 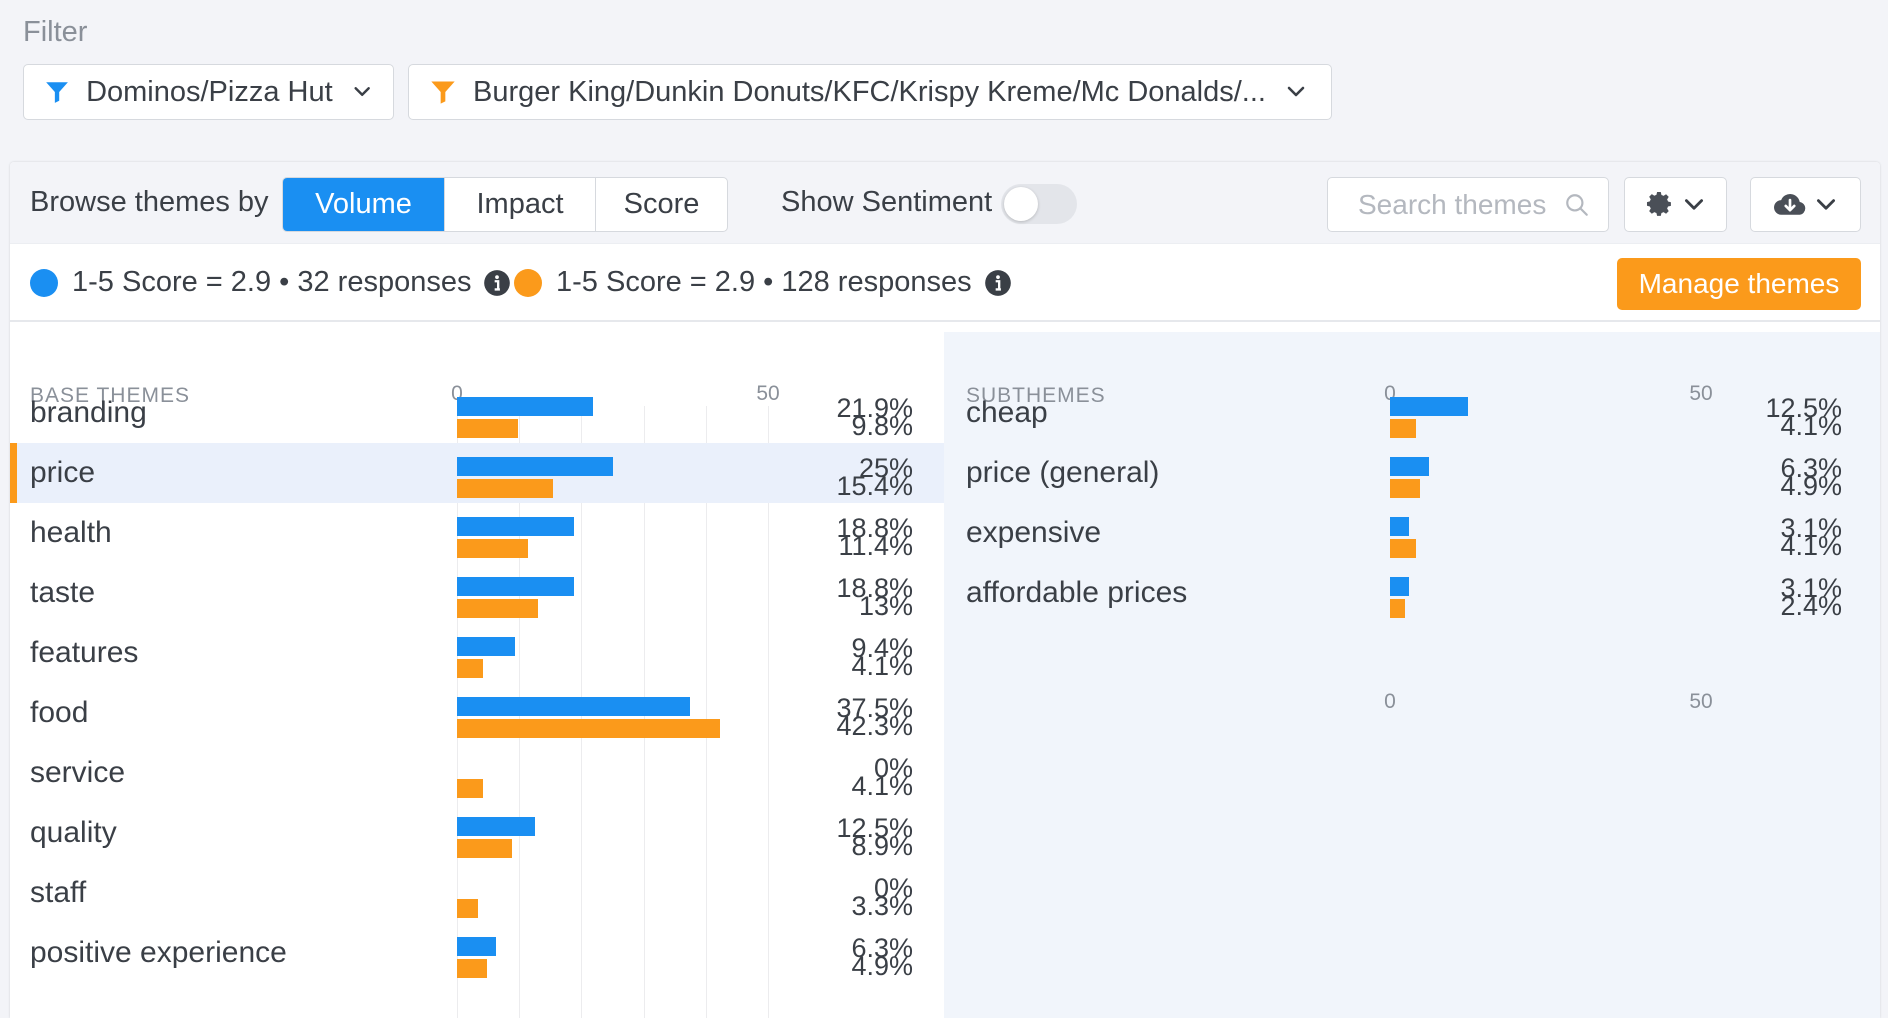 What do you see at coordinates (78, 772) in the screenshot?
I see `theme-label: service` at bounding box center [78, 772].